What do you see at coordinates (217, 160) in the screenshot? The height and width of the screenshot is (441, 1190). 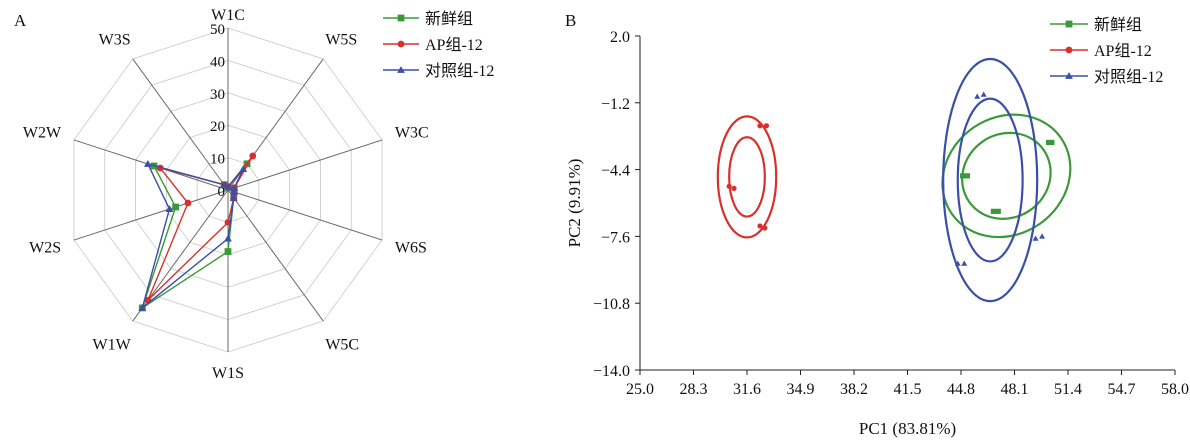 I see `radar-tick-label: 10` at bounding box center [217, 160].